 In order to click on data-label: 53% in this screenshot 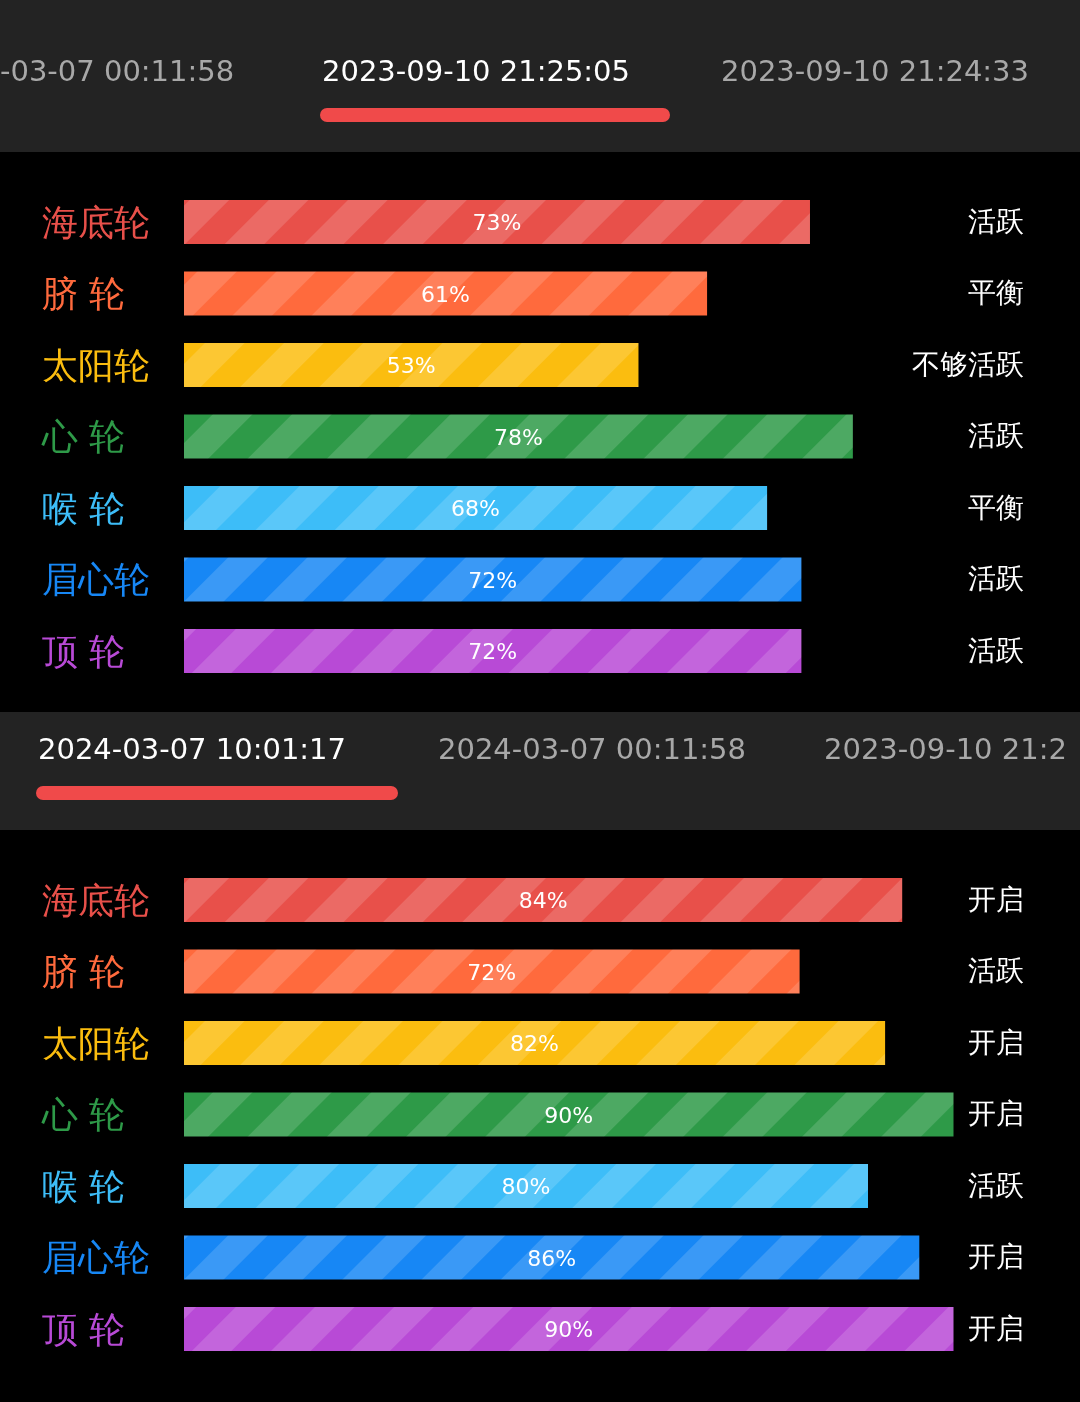, I will do `click(411, 365)`.